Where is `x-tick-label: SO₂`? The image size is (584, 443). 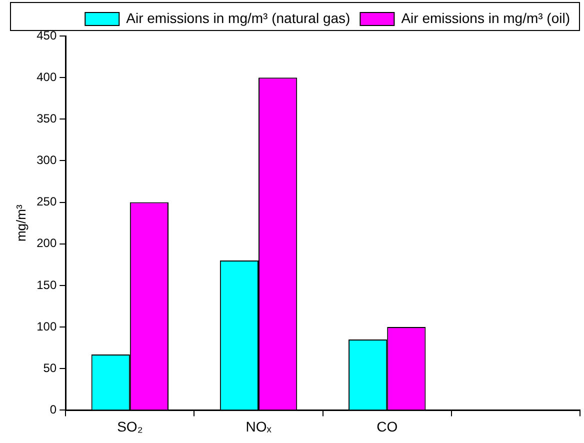
x-tick-label: SO₂ is located at coordinates (130, 426).